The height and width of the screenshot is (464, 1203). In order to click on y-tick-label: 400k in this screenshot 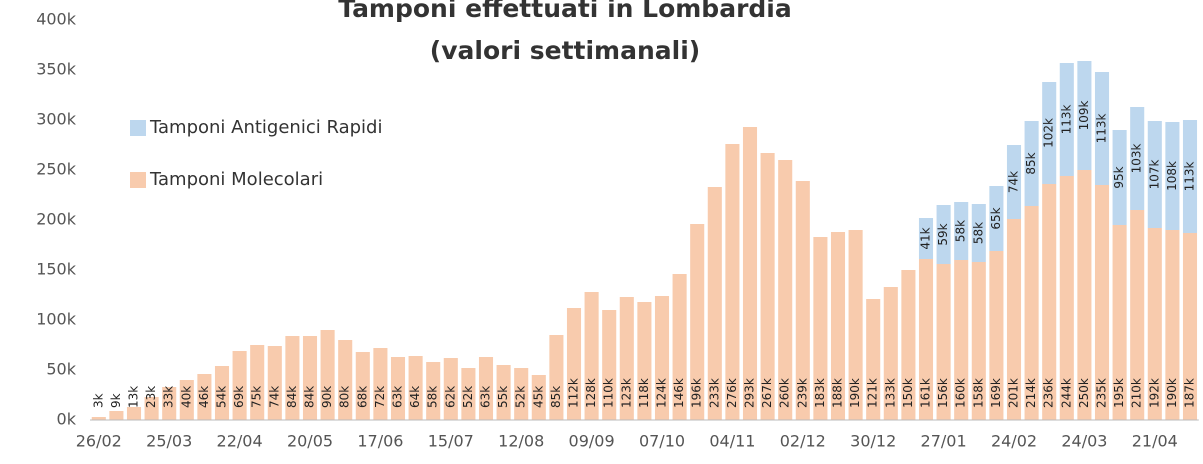, I will do `click(56, 19)`.